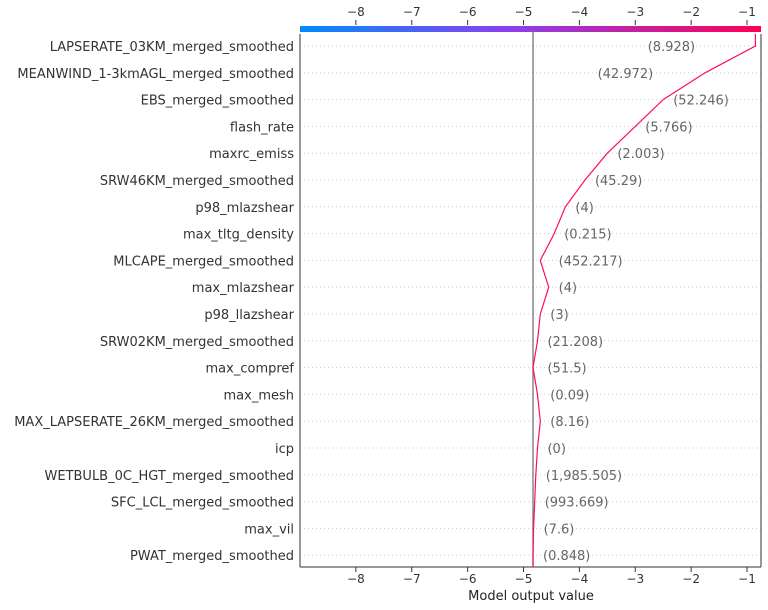  Describe the element at coordinates (154, 422) in the screenshot. I see `feature-name-label: MAX_LAPSERATE_26KM_merged_smoothed` at that location.